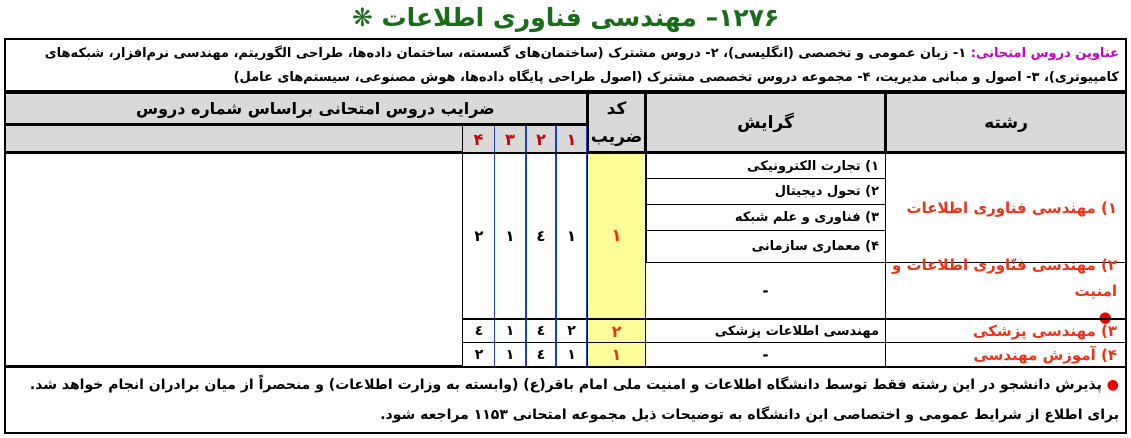 The width and height of the screenshot is (1131, 438). What do you see at coordinates (478, 139) in the screenshot?
I see `course-number-4: ۴` at bounding box center [478, 139].